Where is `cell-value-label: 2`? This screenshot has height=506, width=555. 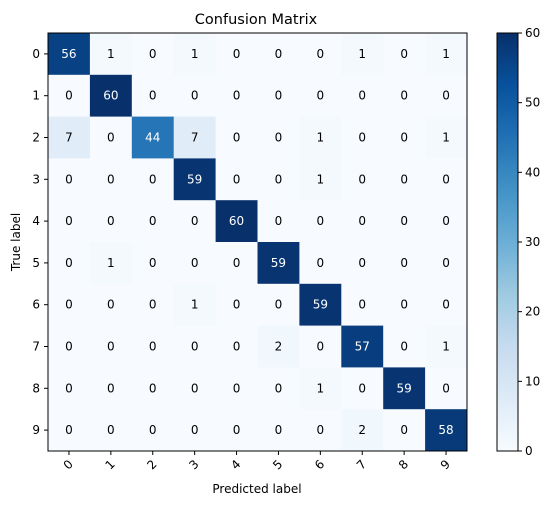
cell-value-label: 2 is located at coordinates (279, 347).